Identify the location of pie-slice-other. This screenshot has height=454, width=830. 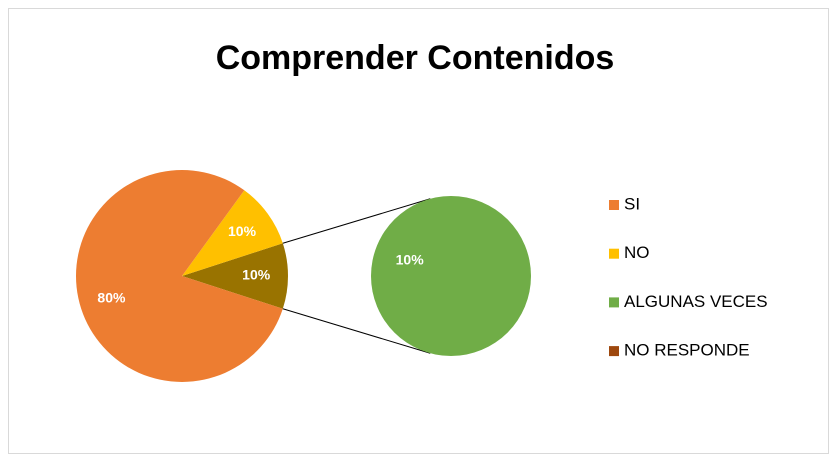
(235, 276).